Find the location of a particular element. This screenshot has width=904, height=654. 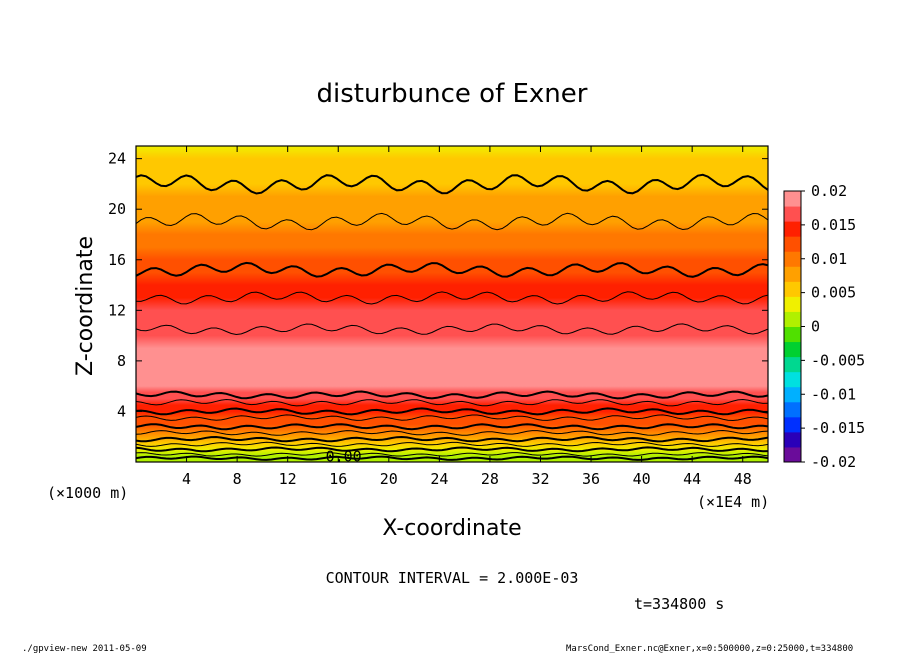

colorbar-tick-label: -0.005 is located at coordinates (838, 360).